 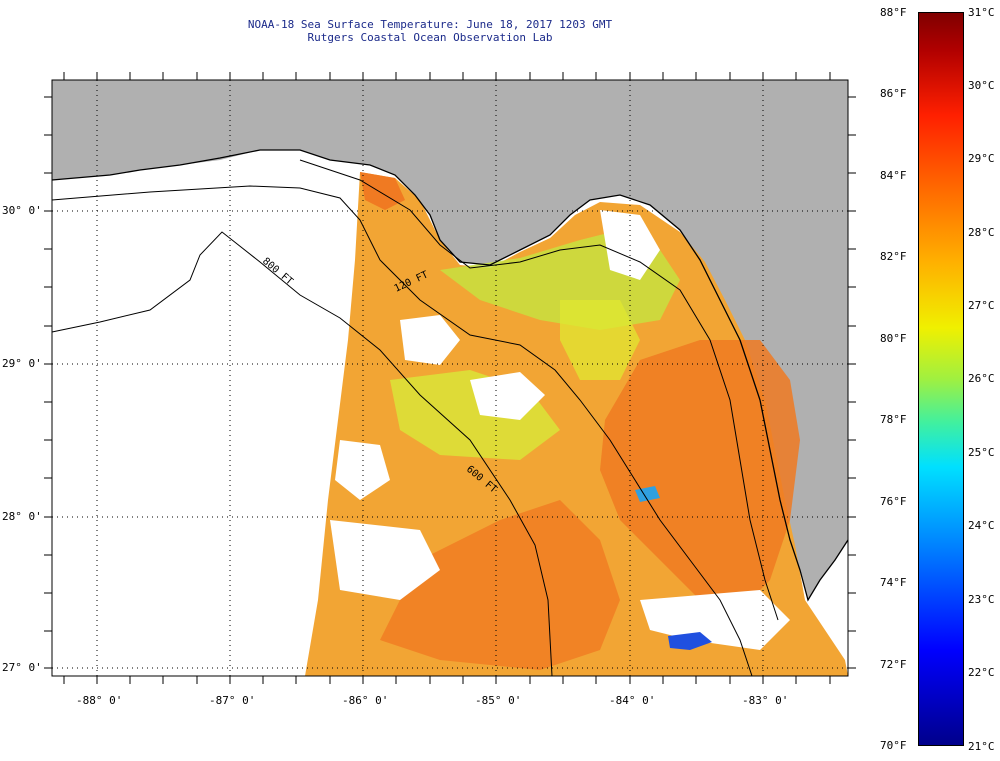 What do you see at coordinates (893, 256) in the screenshot?
I see `colorbar-f-tick: 82°F` at bounding box center [893, 256].